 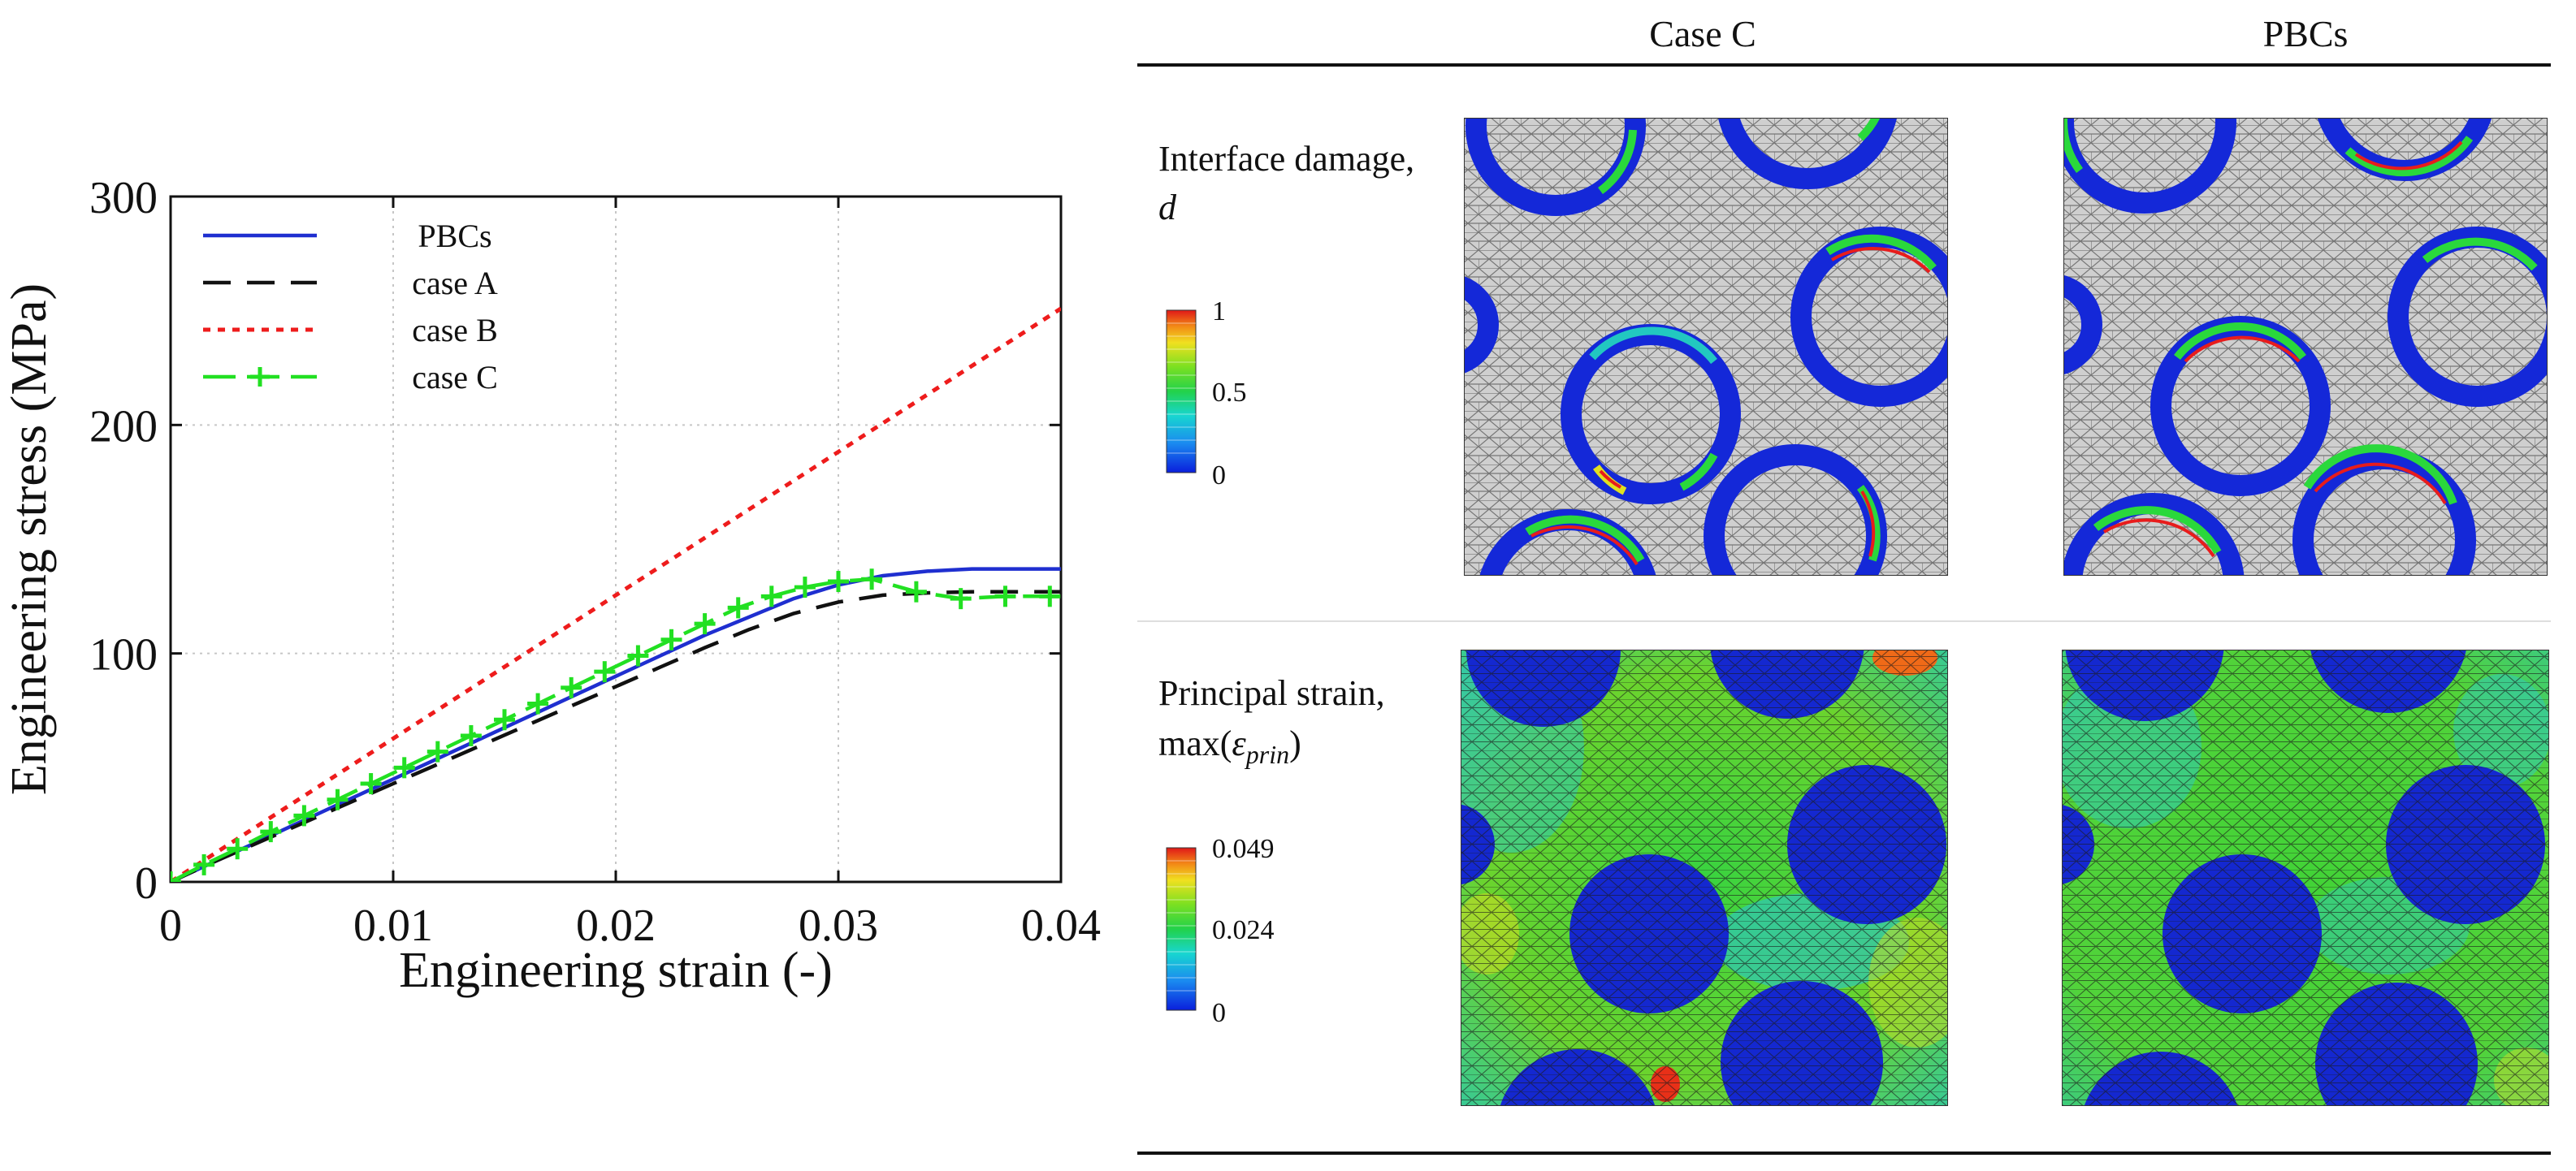 I want to click on x-tick-label: 0, so click(x=170, y=926).